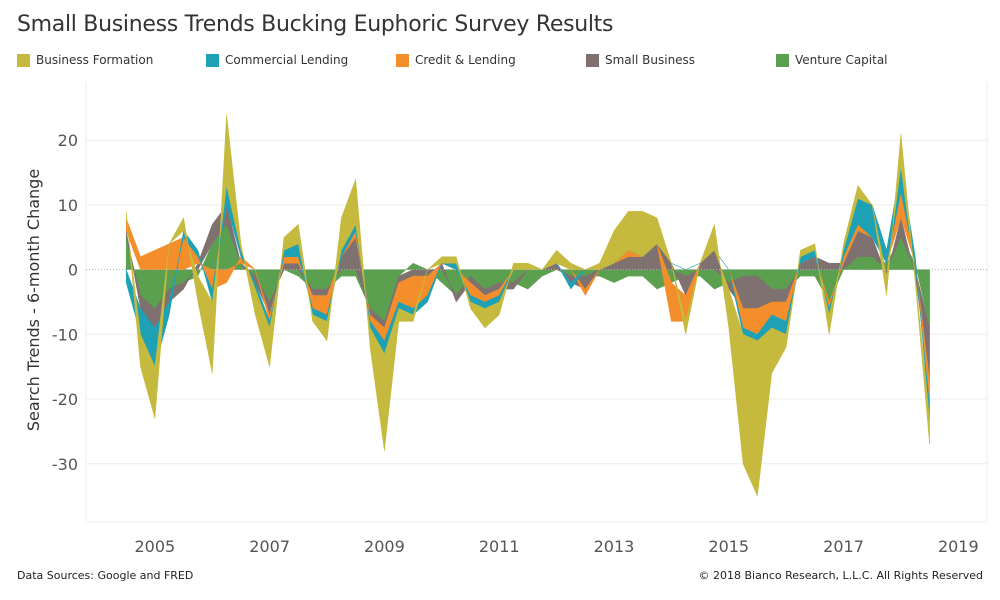 Image resolution: width=1000 pixels, height=600 pixels. What do you see at coordinates (65, 464) in the screenshot?
I see `y-tick-label: -30` at bounding box center [65, 464].